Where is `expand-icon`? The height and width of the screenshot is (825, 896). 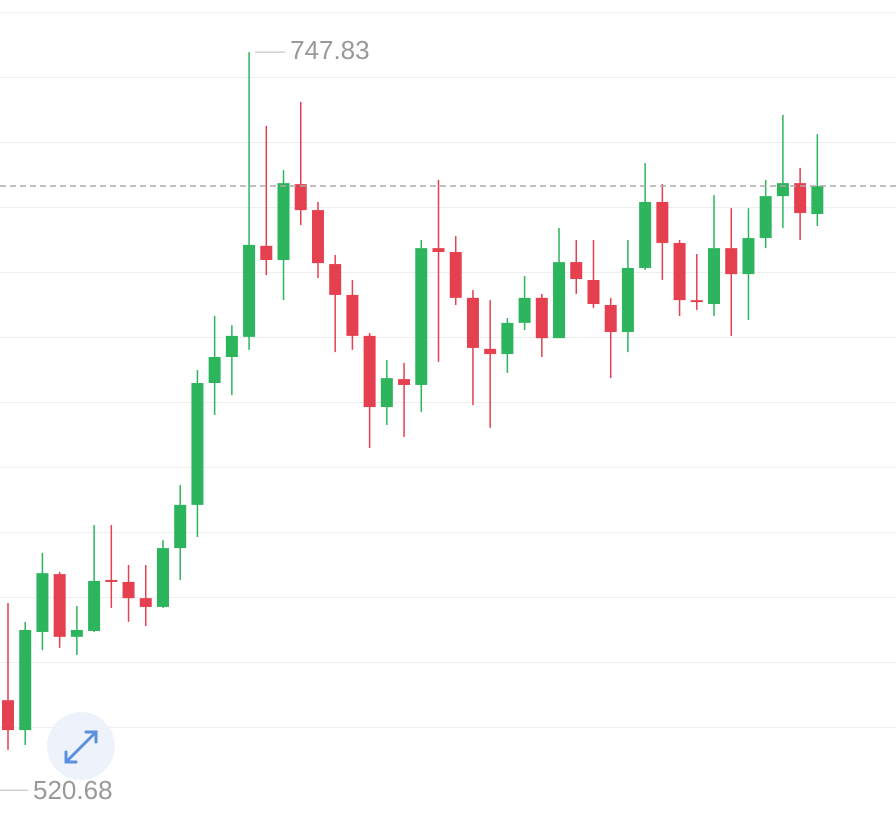 expand-icon is located at coordinates (81, 747).